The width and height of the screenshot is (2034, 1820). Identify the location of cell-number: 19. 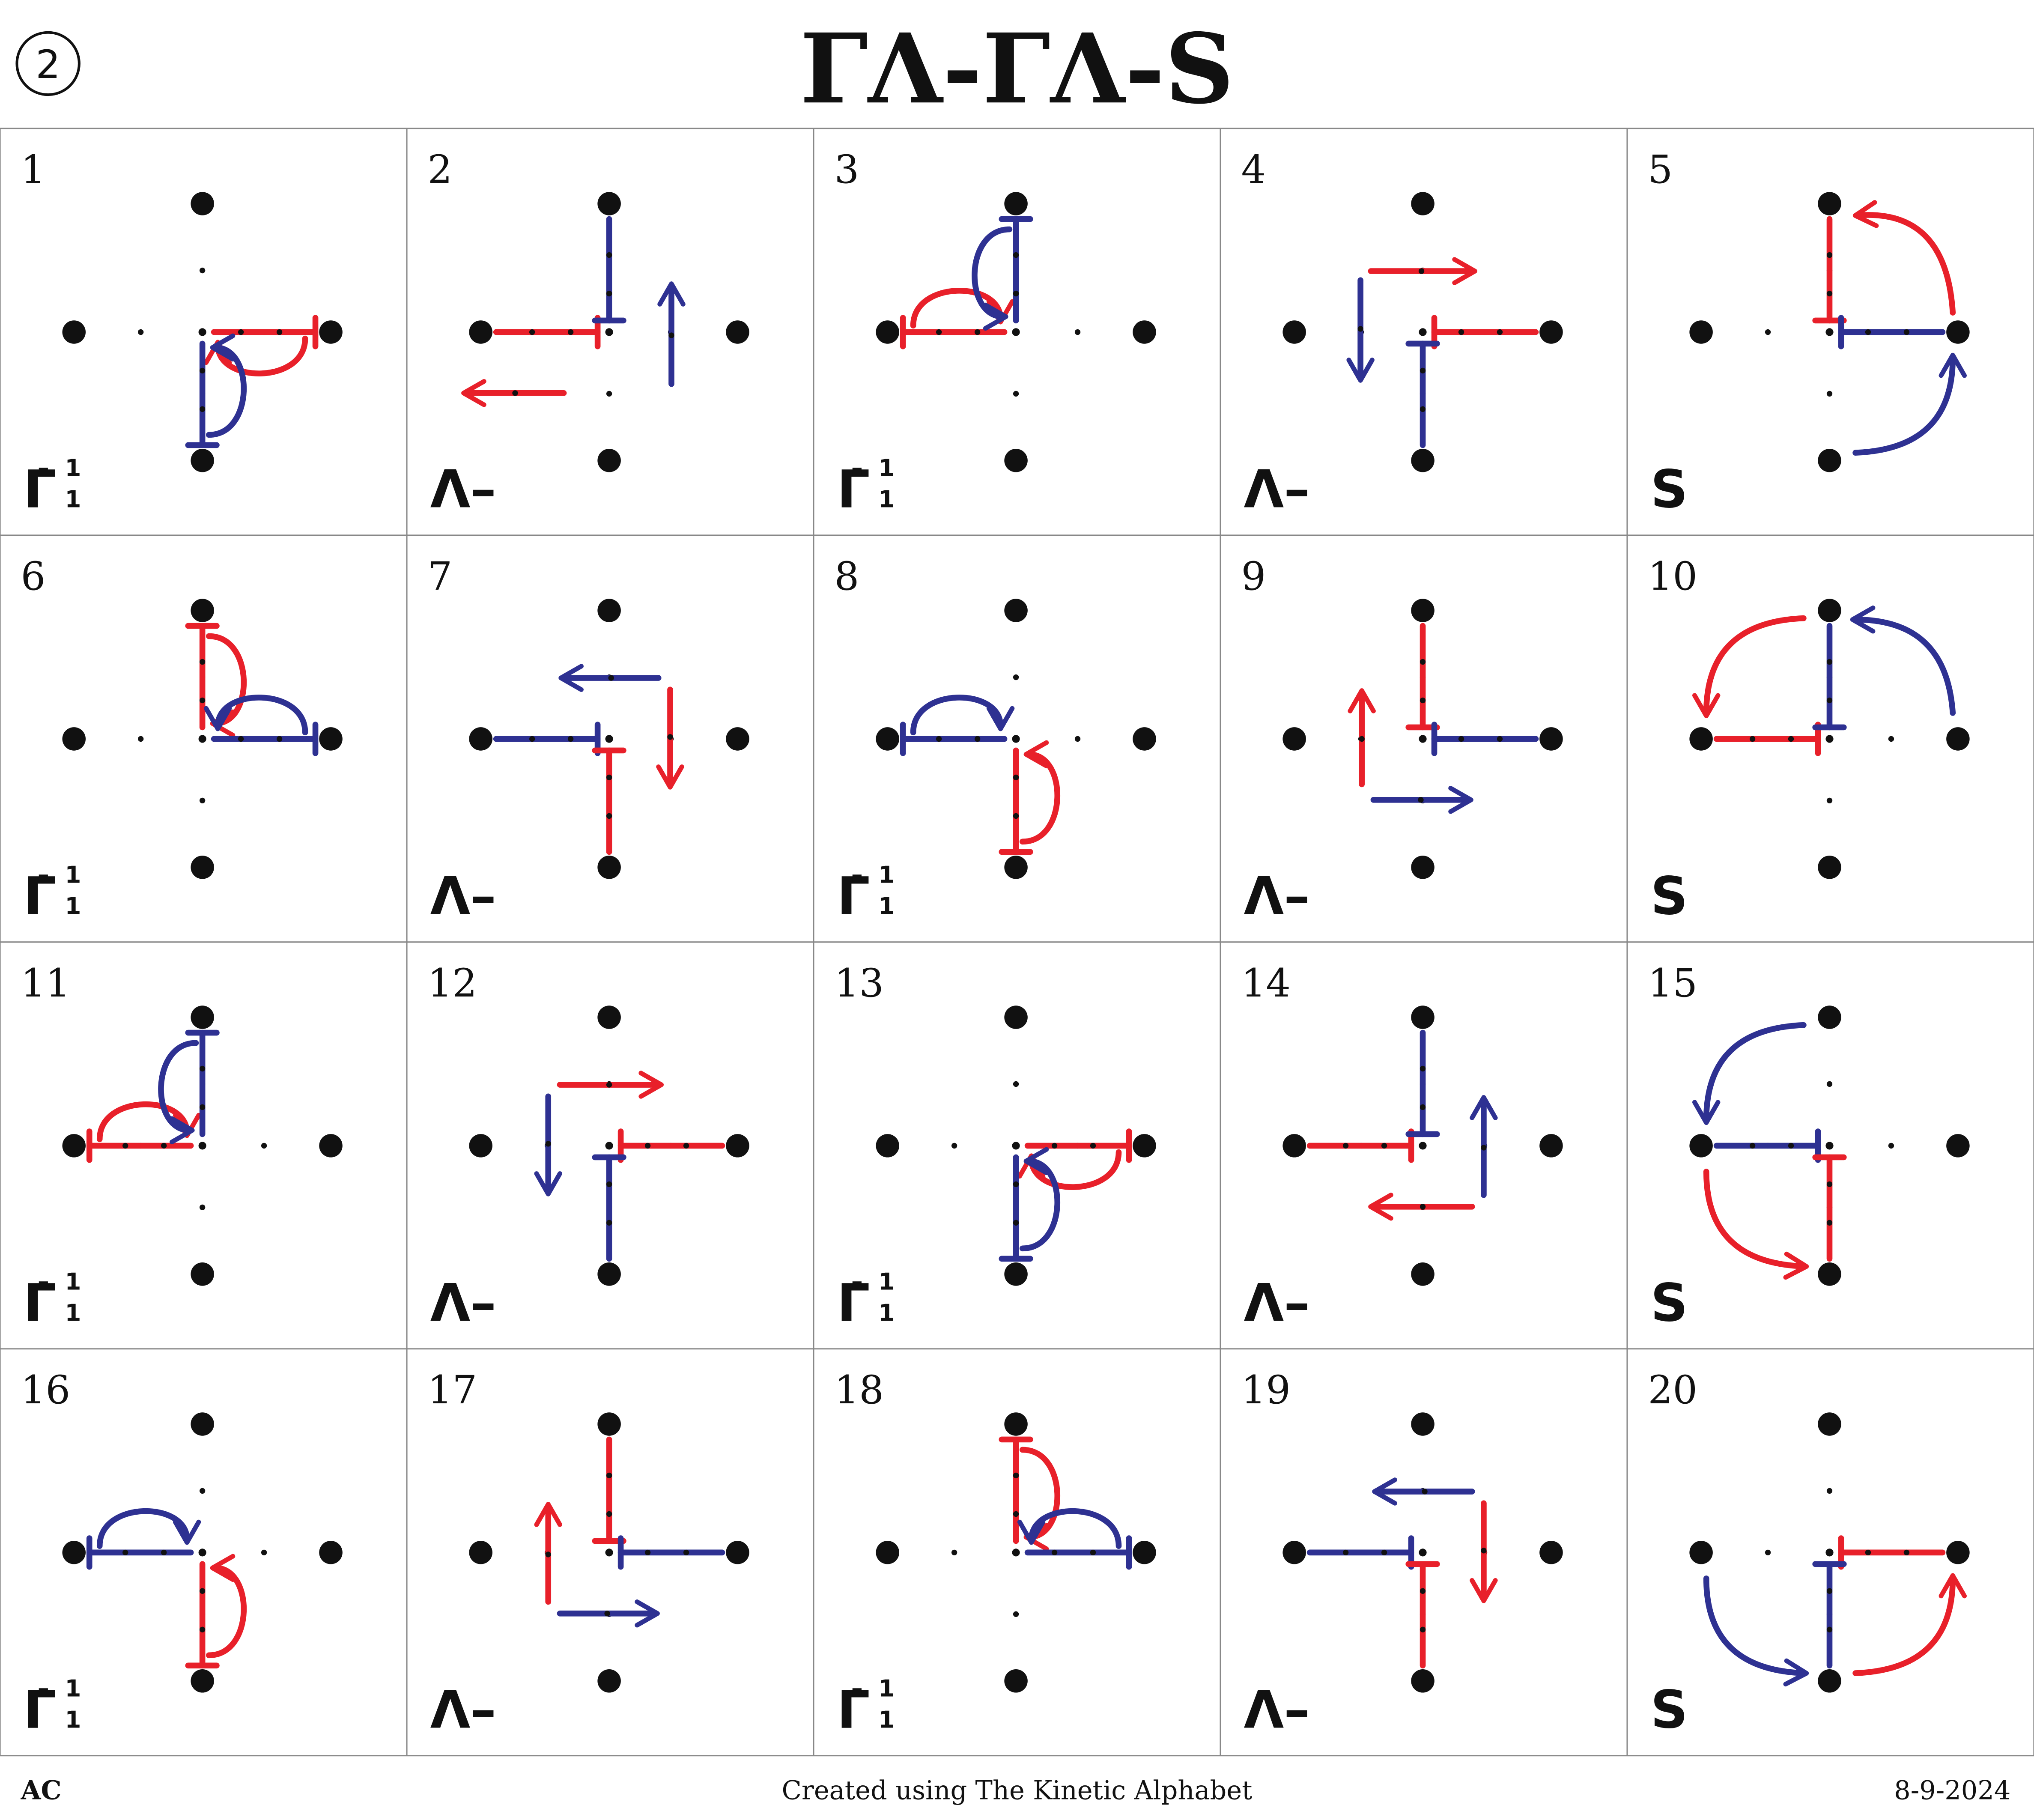
(1266, 1390).